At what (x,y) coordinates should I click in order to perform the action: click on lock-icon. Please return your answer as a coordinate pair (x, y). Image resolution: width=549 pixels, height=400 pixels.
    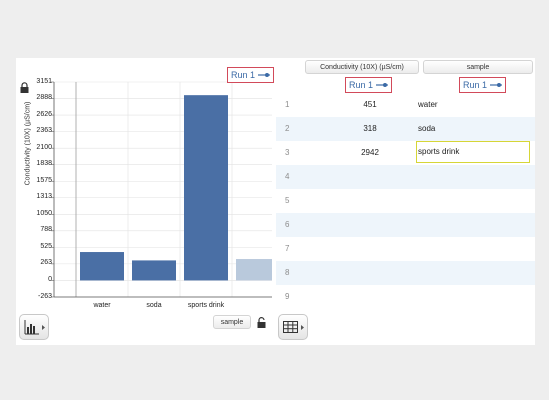
    Looking at the image, I should click on (24, 87).